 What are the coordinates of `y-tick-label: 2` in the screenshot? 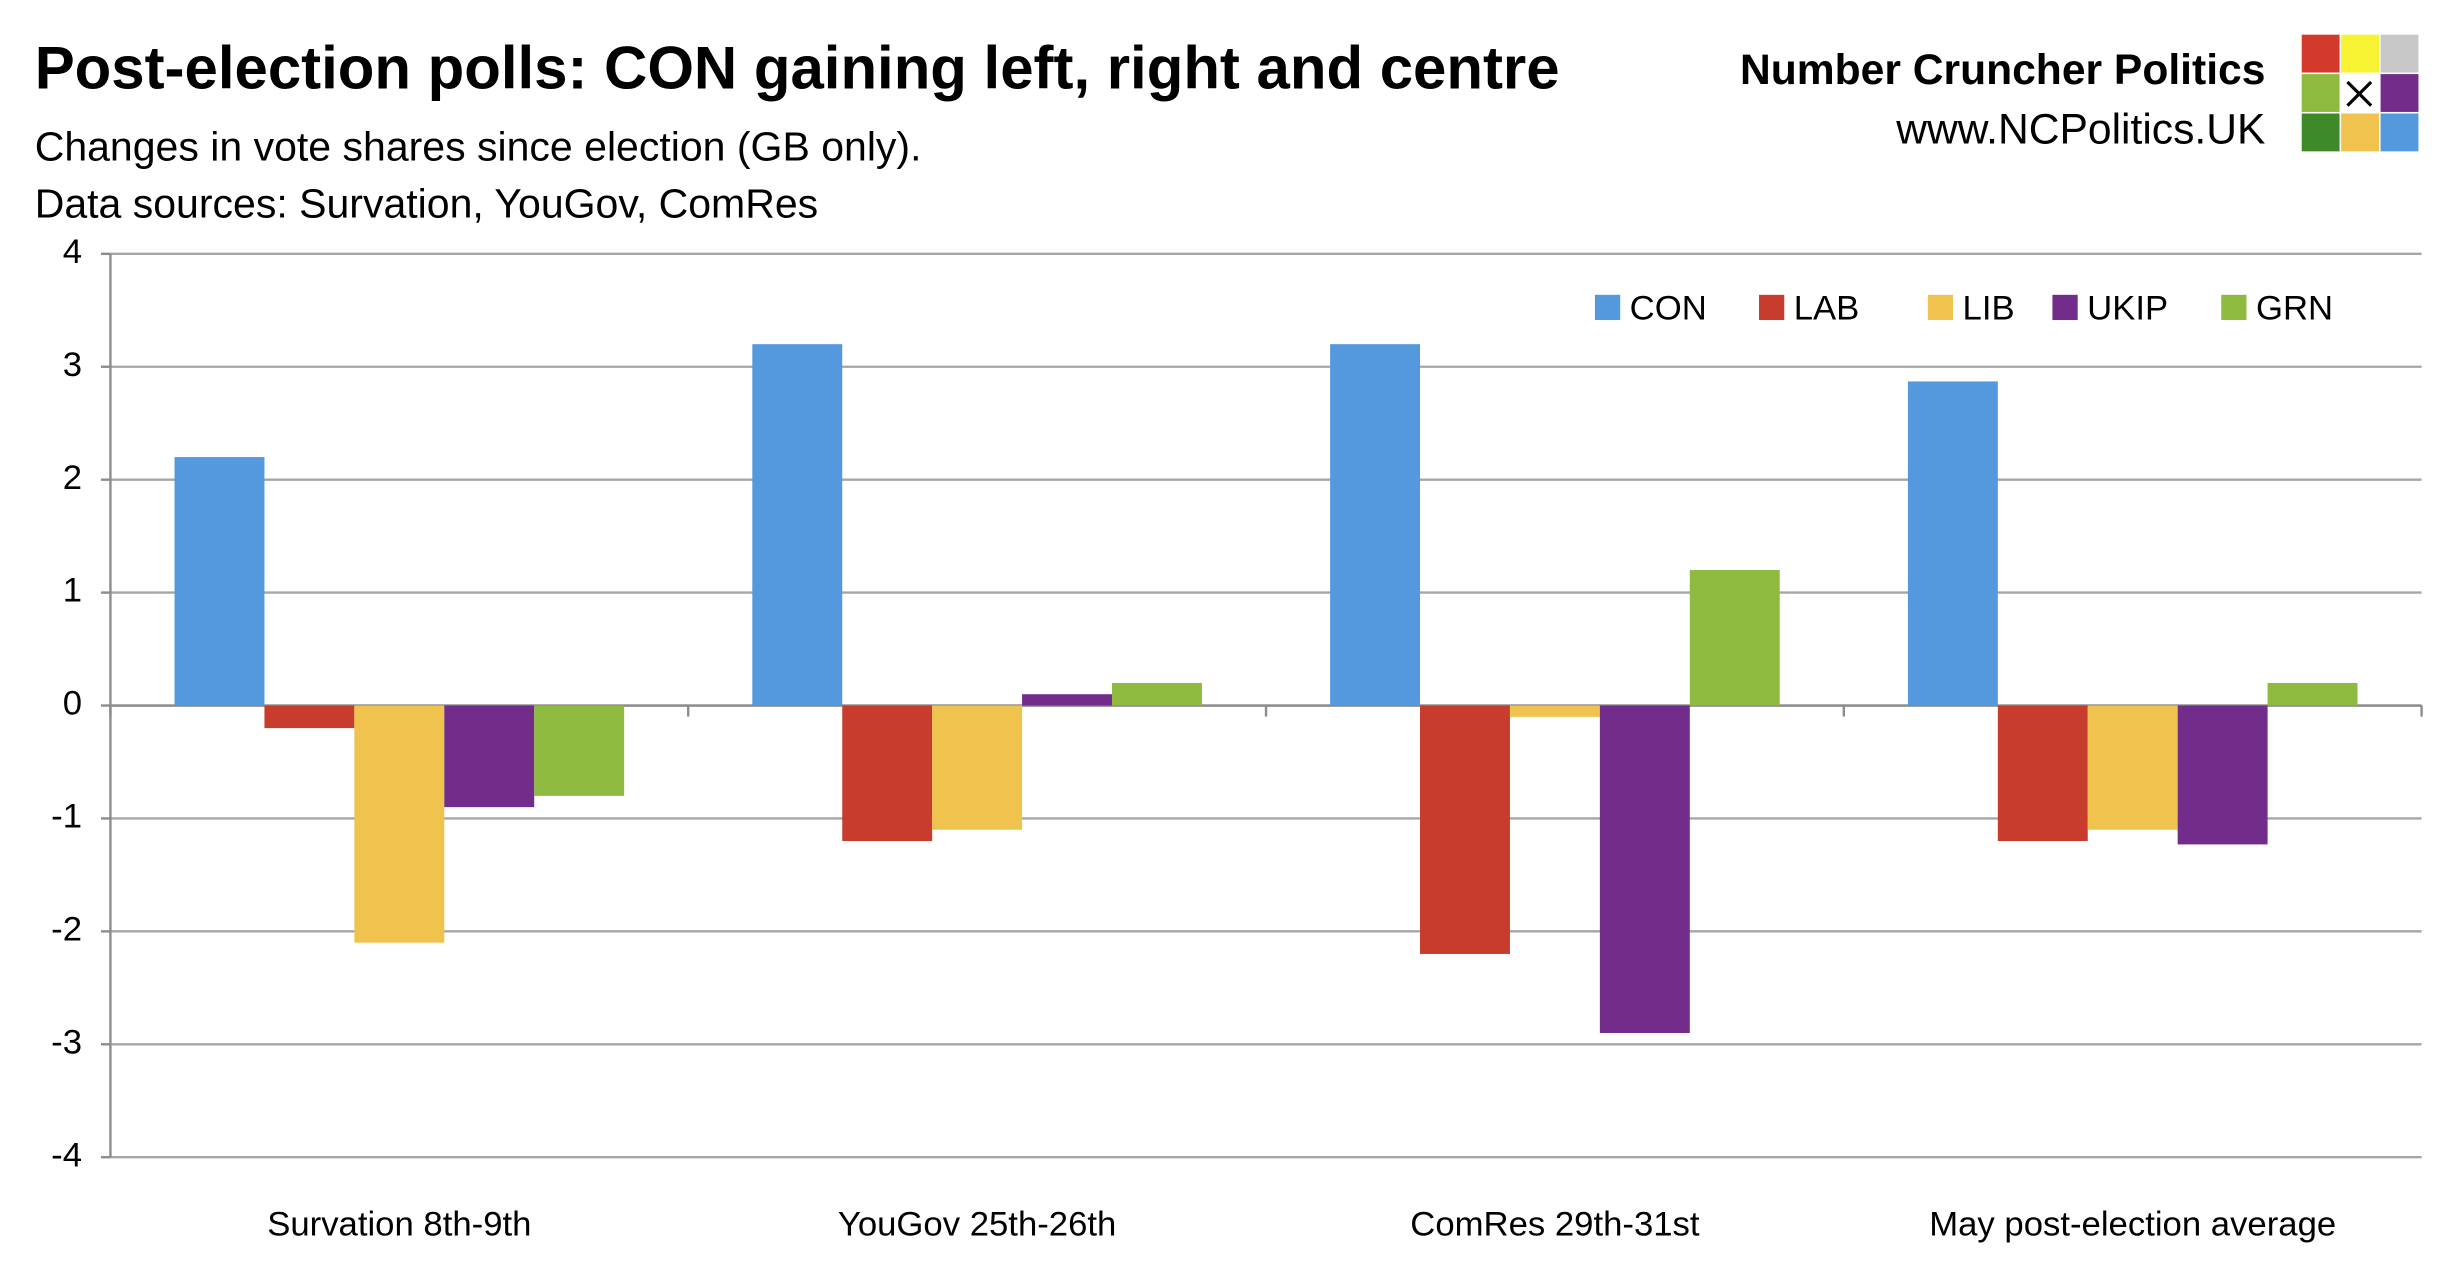 It's located at (72, 478).